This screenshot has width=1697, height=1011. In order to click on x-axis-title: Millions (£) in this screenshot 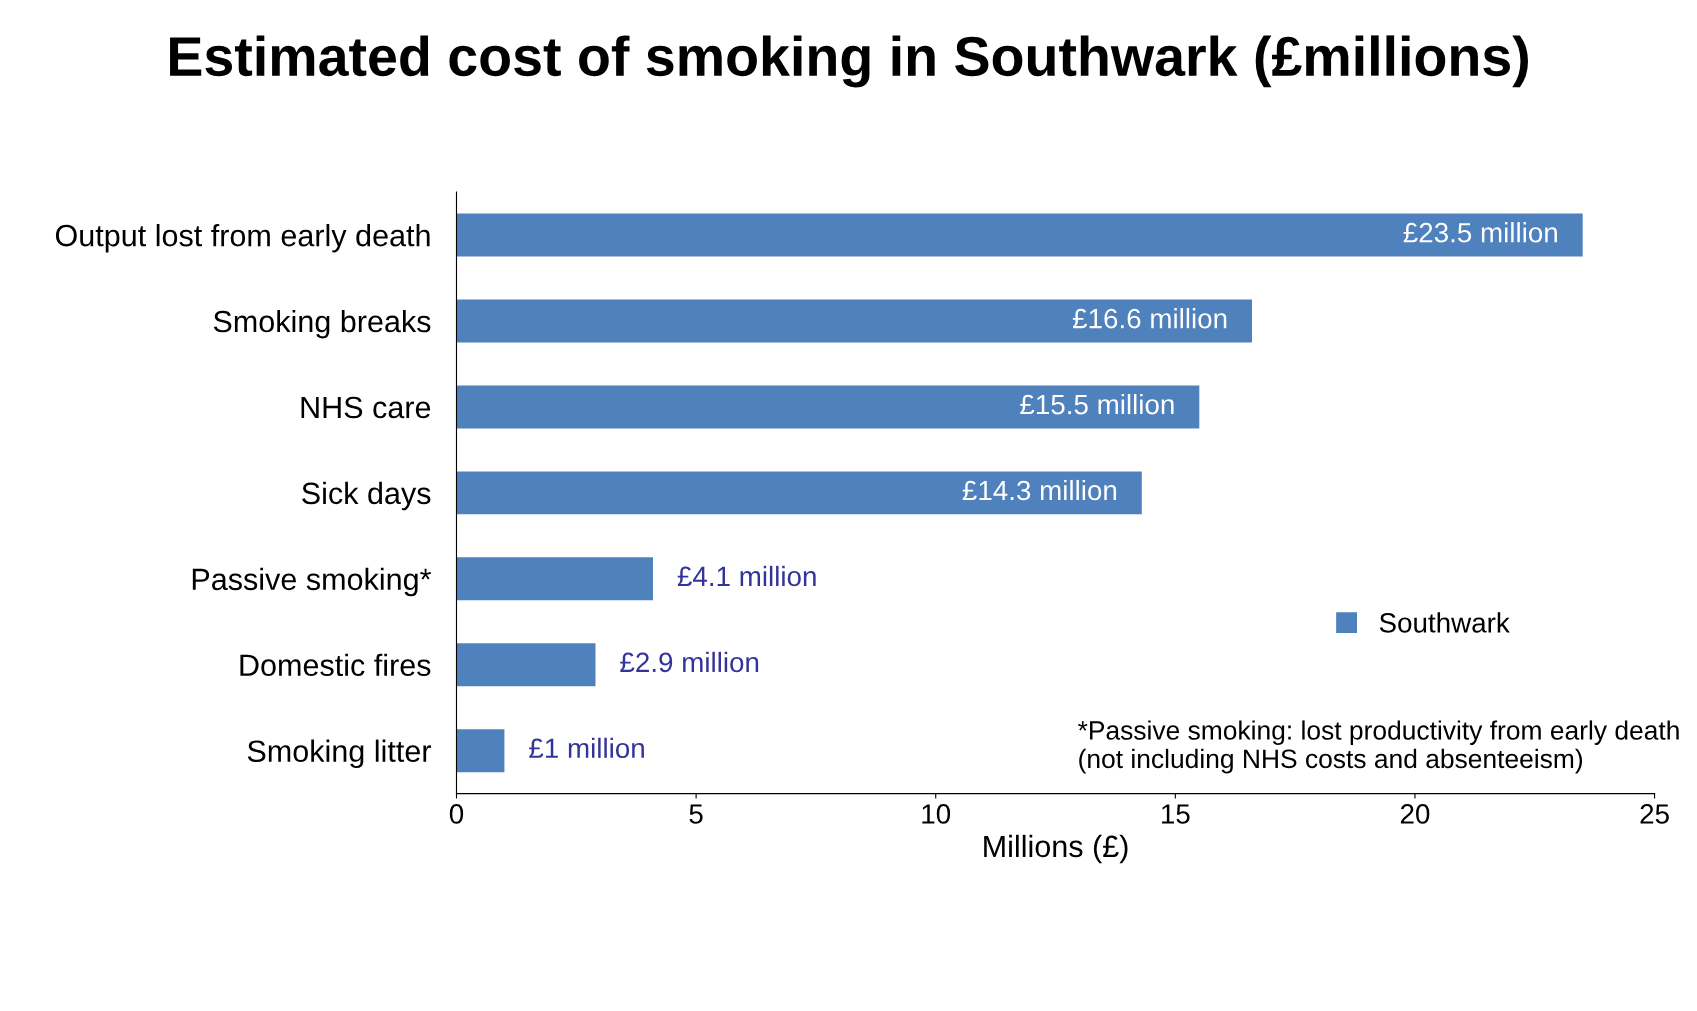, I will do `click(1056, 849)`.